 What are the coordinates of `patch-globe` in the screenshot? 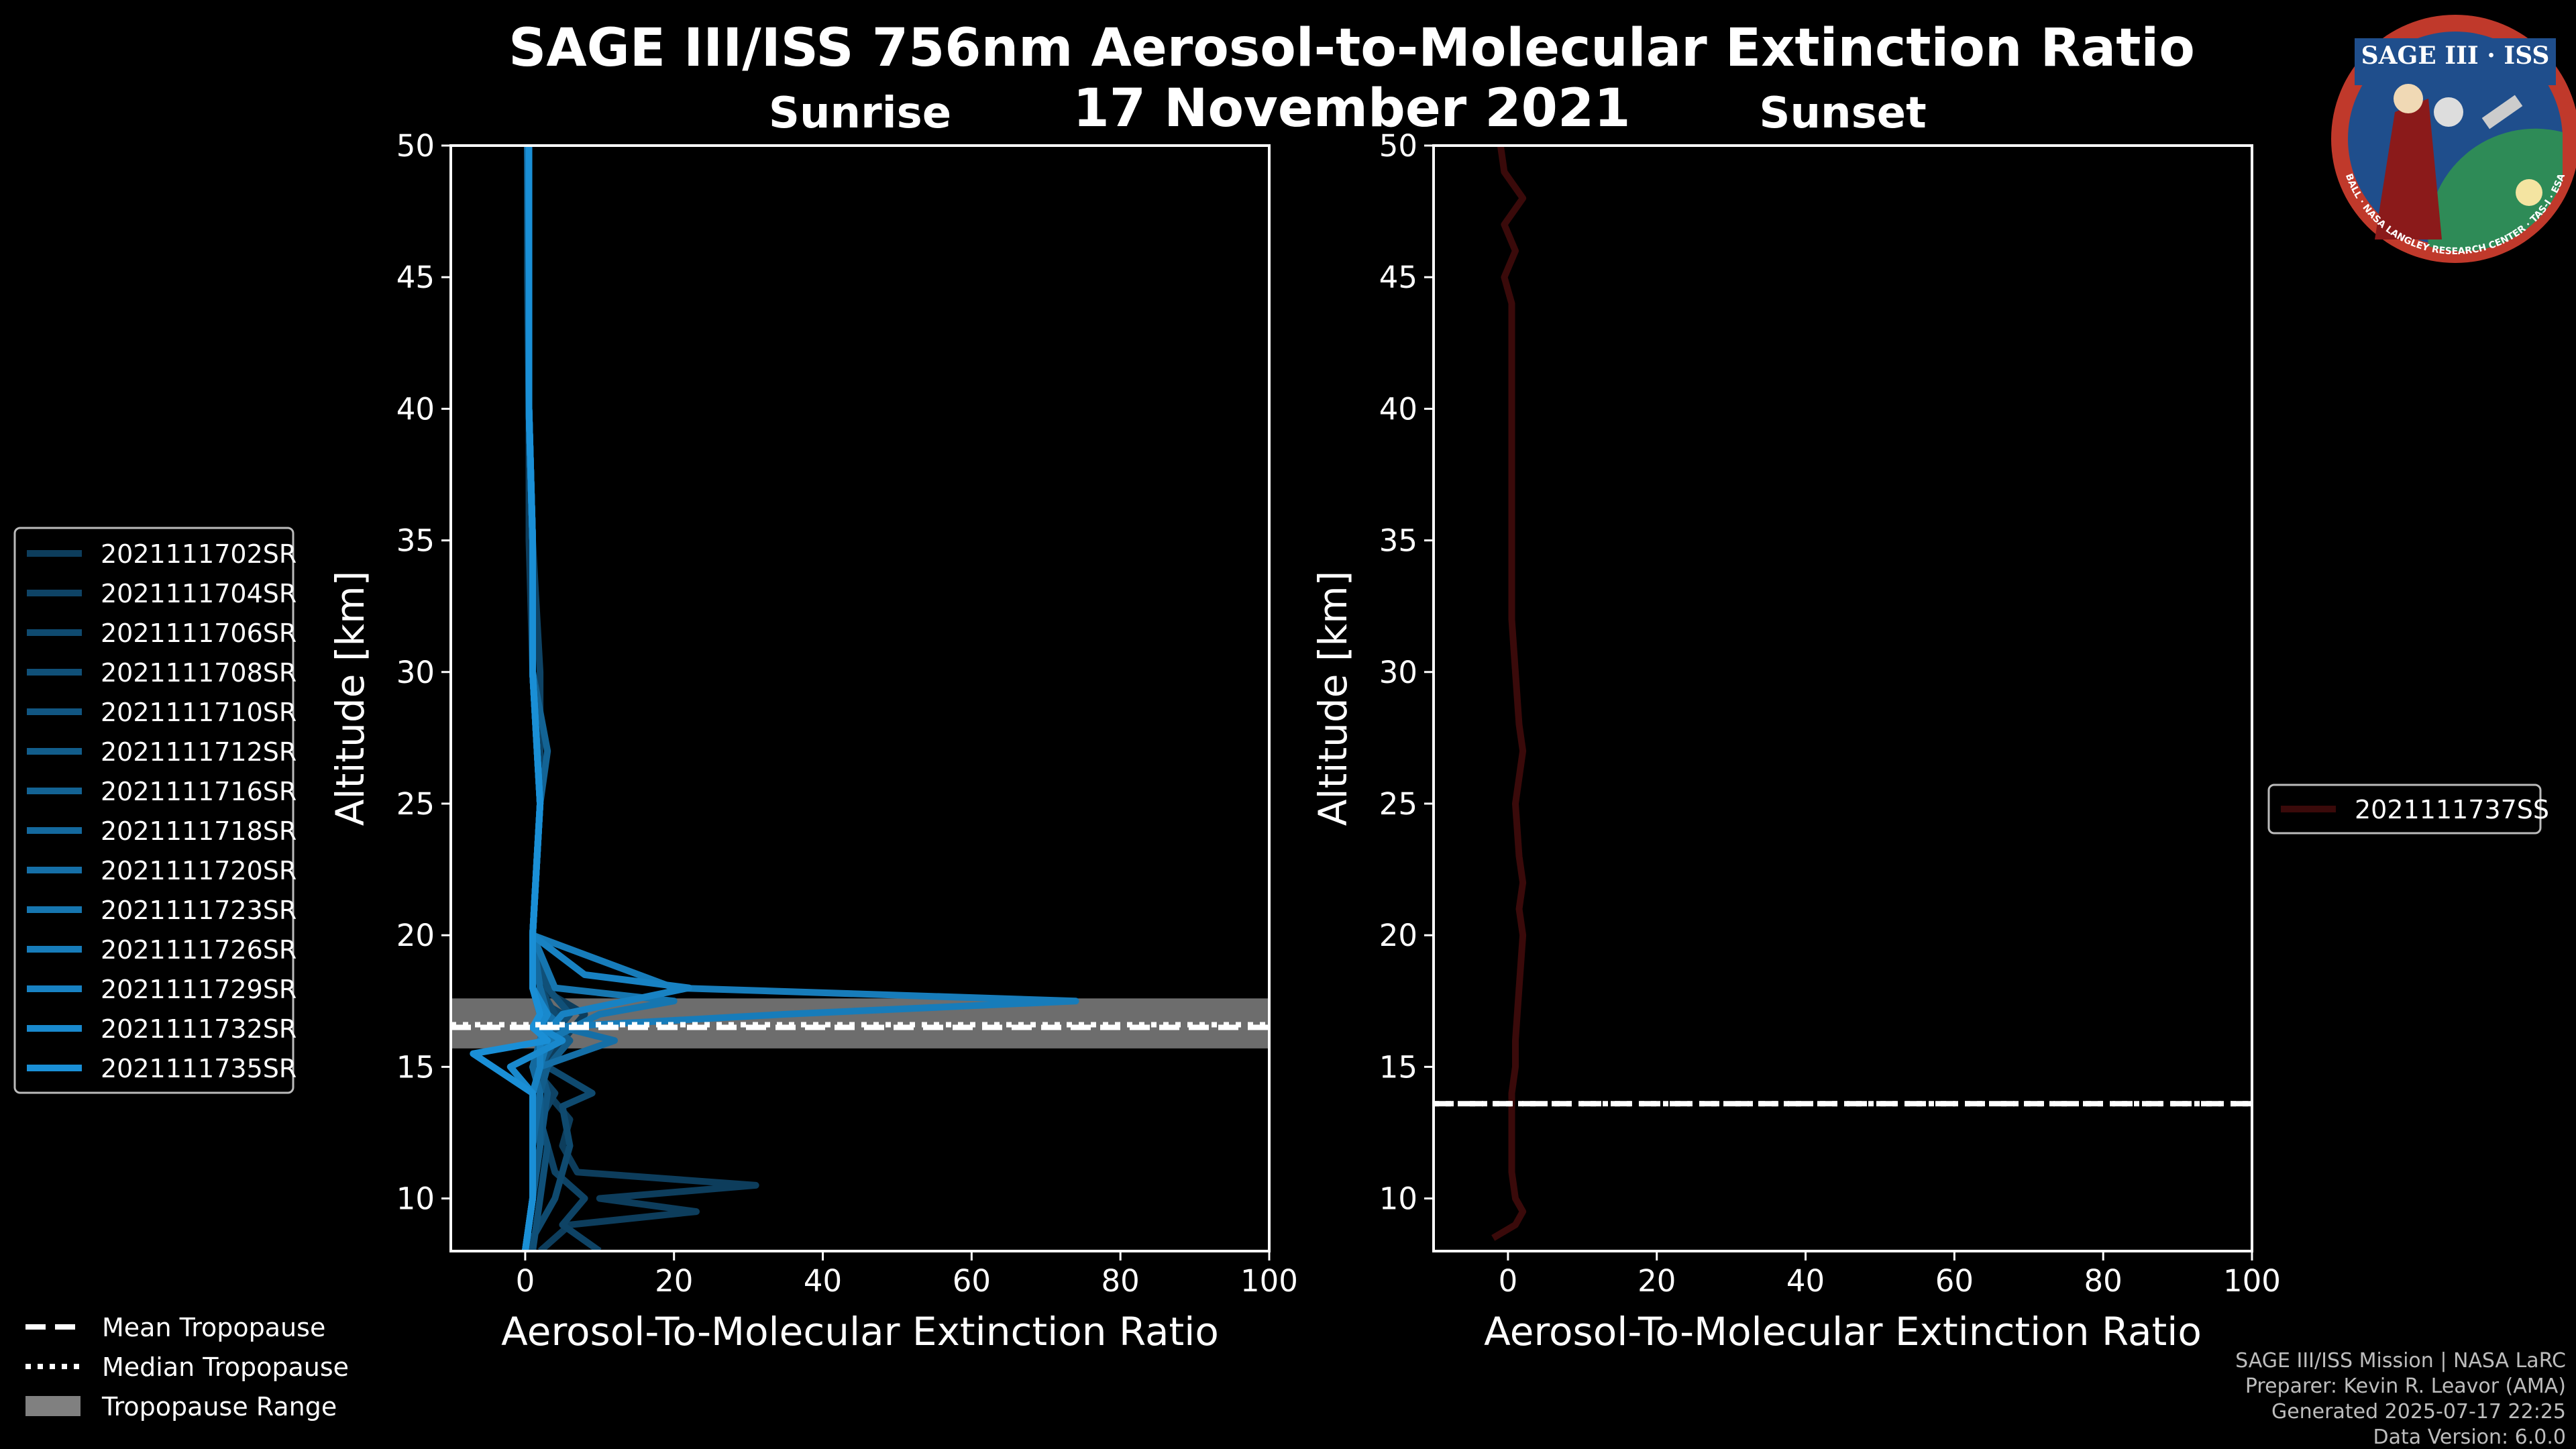 It's located at (2495, 190).